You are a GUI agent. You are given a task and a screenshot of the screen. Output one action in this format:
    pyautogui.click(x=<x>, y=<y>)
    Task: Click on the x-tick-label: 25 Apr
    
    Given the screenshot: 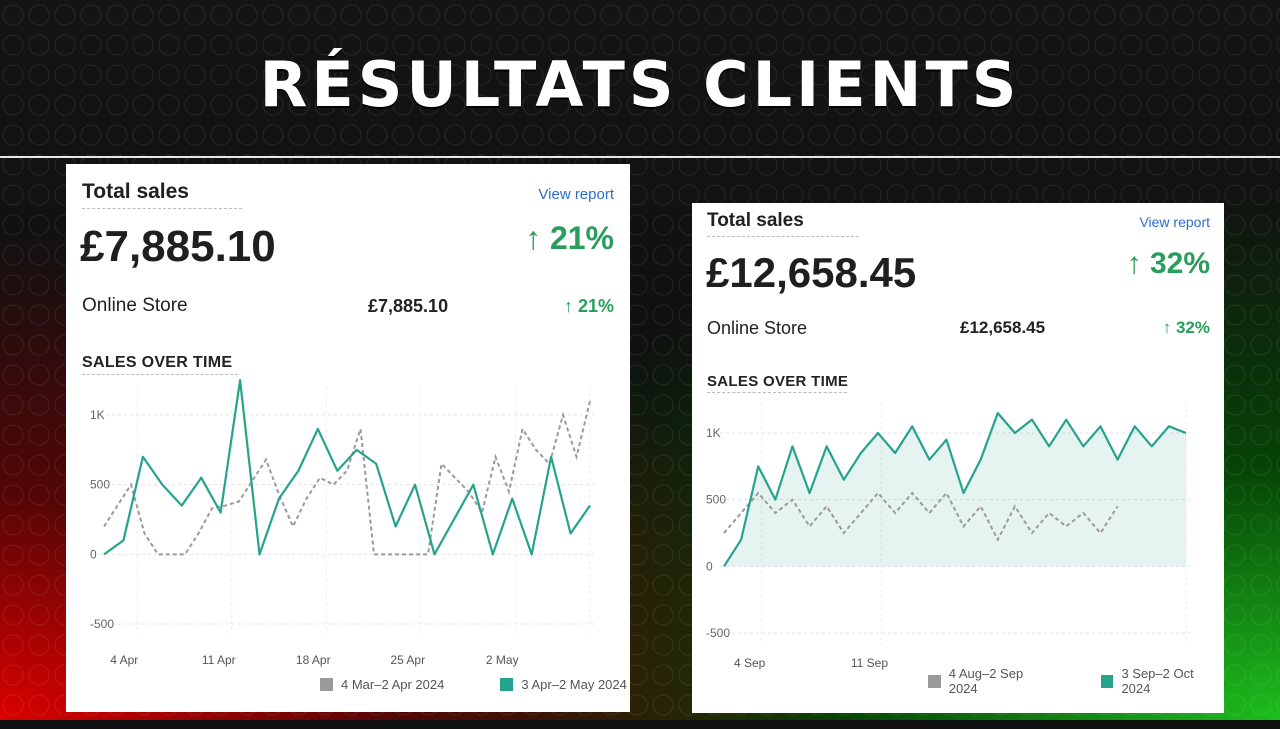 What is the action you would take?
    pyautogui.click(x=407, y=660)
    